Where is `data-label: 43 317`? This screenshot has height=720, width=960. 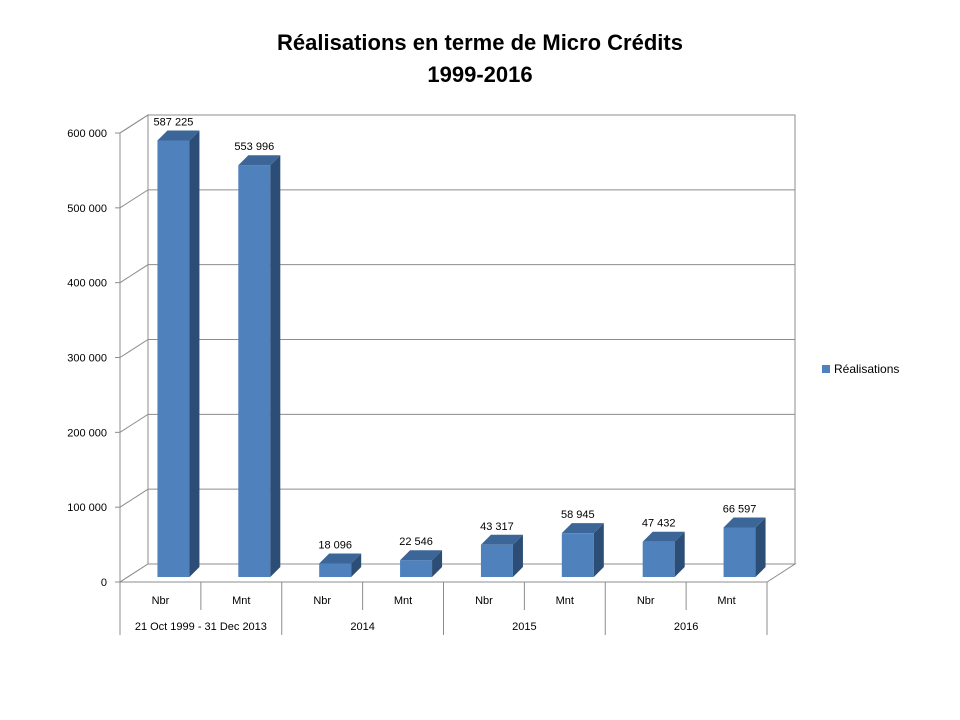 data-label: 43 317 is located at coordinates (497, 527).